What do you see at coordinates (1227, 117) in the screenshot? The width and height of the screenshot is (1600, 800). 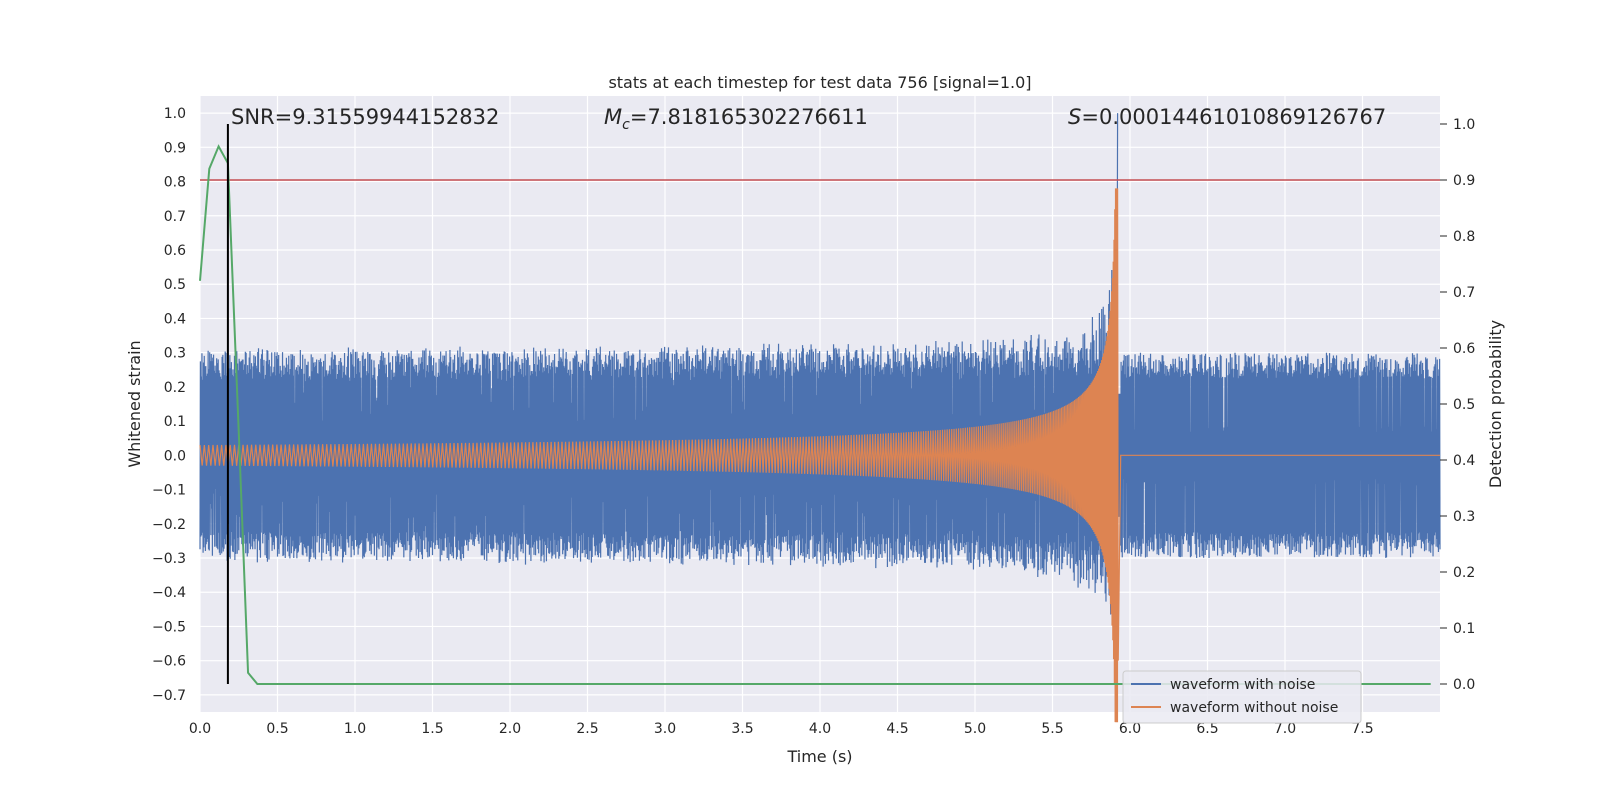 I see `s-annotation: S=0.00014461010869126767` at bounding box center [1227, 117].